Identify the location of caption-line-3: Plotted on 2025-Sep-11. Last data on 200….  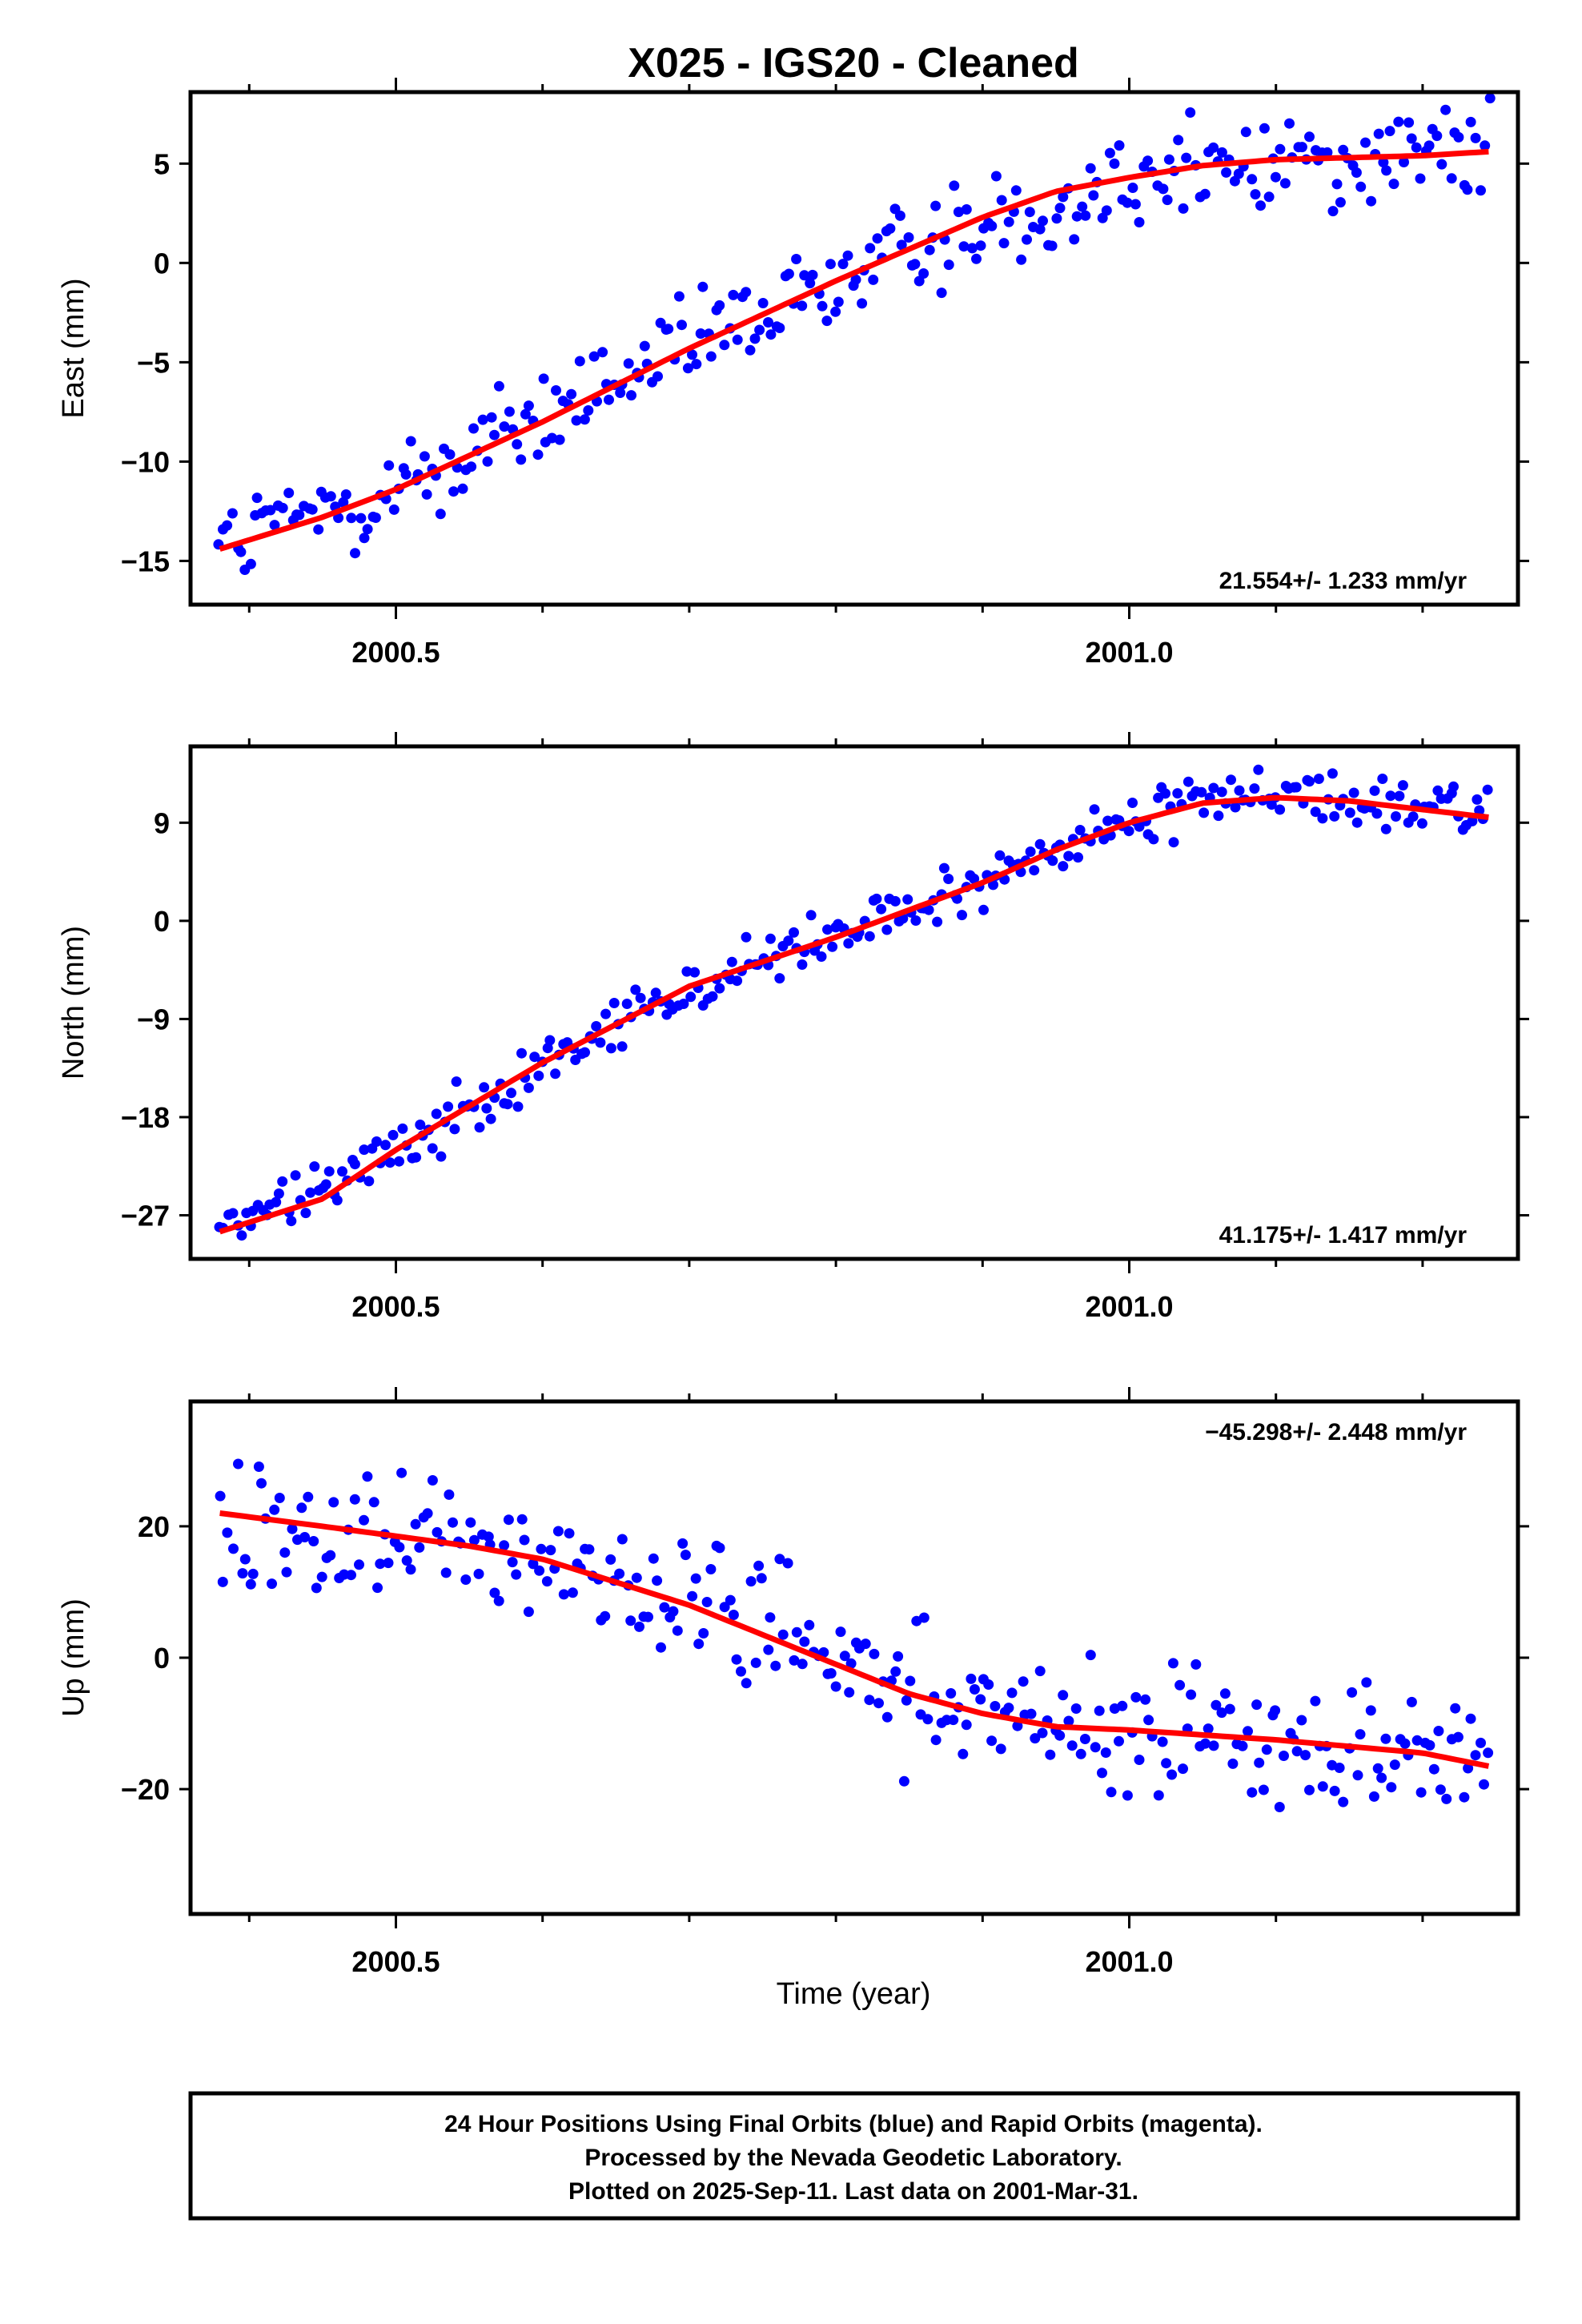
(853, 2191).